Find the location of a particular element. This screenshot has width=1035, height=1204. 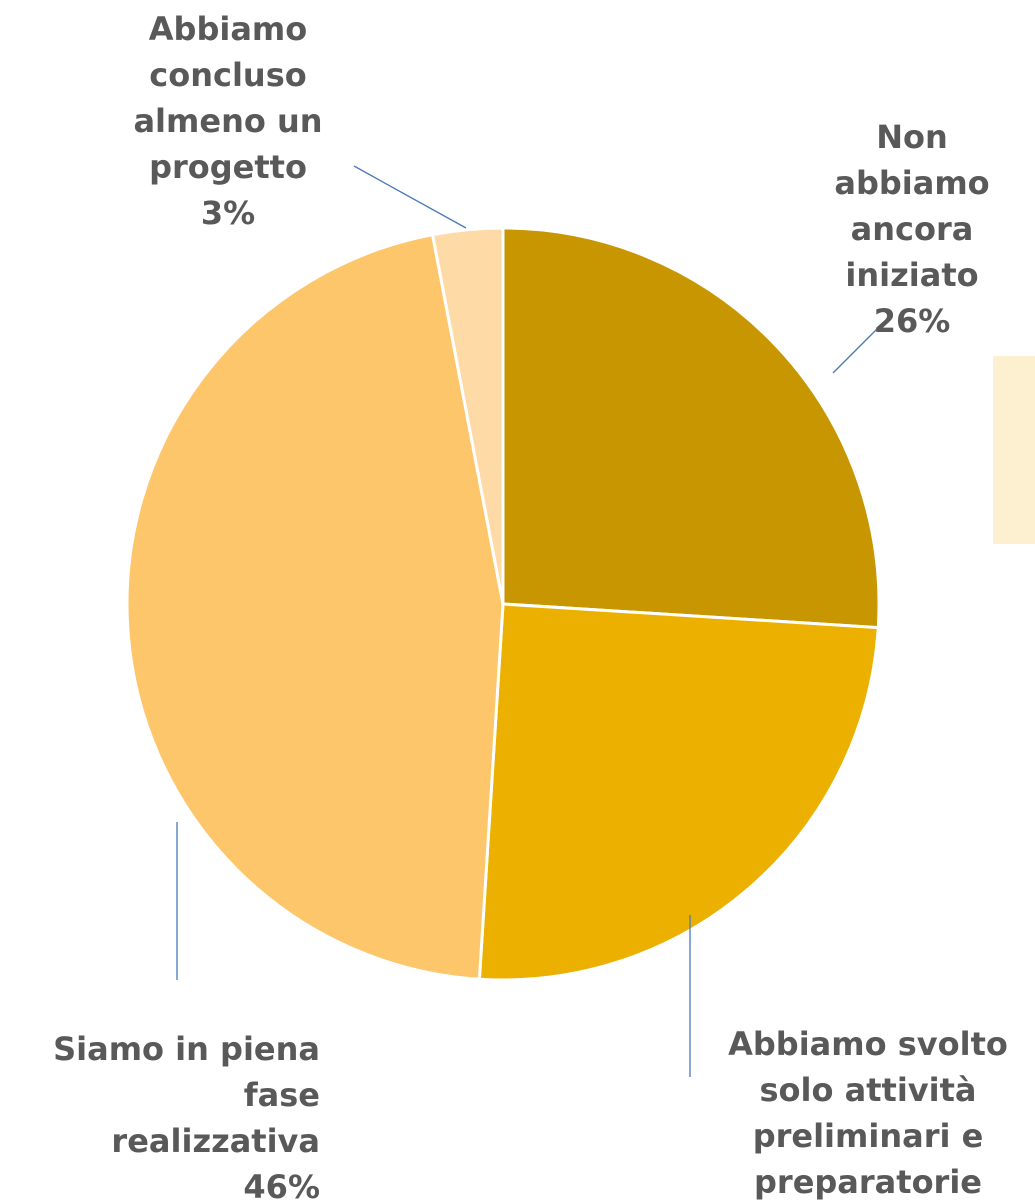

slice-label-1: Non abbiamo ancora iniziato 26% is located at coordinates (911, 229).